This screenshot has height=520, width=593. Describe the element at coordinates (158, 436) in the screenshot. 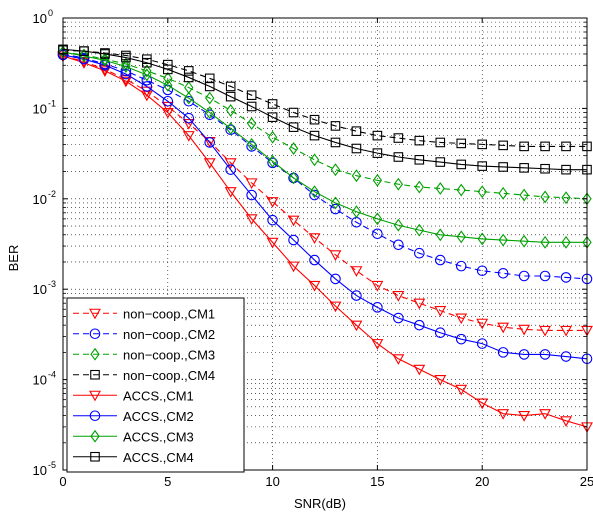

I see `legend-label: ACCS.,CM3` at that location.